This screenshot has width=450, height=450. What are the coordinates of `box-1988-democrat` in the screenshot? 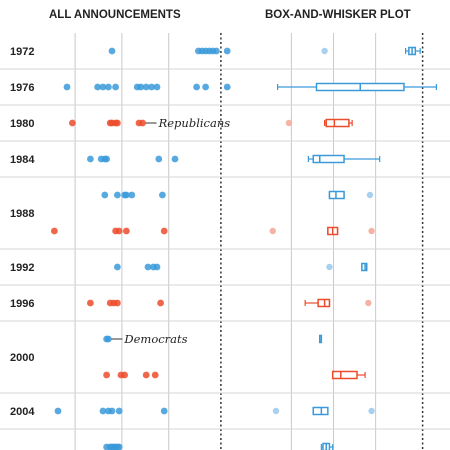 It's located at (336, 195).